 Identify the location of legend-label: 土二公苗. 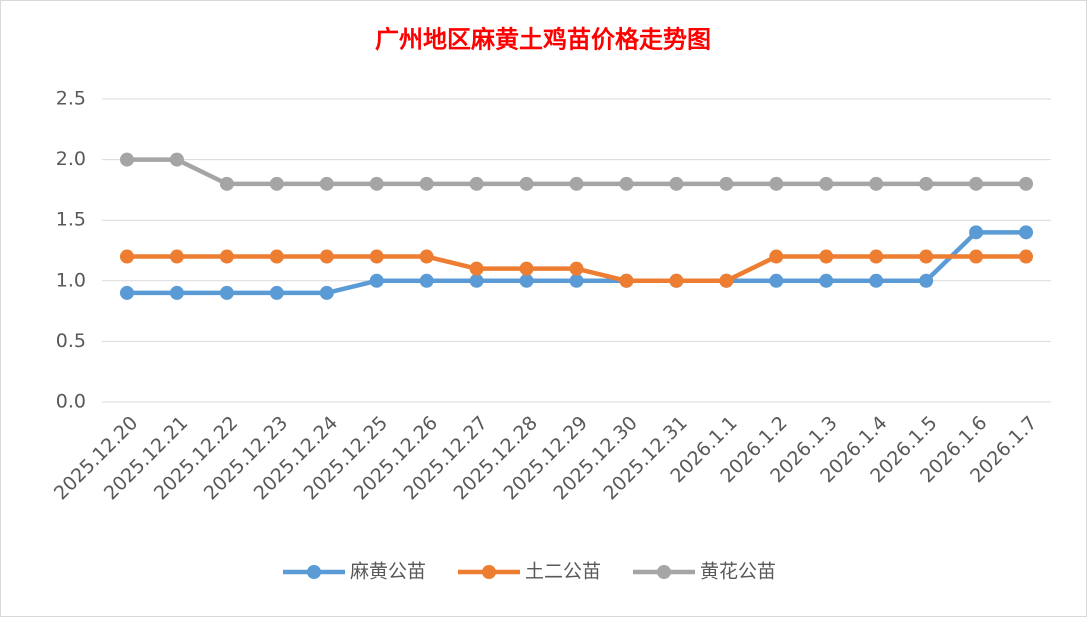
(563, 572).